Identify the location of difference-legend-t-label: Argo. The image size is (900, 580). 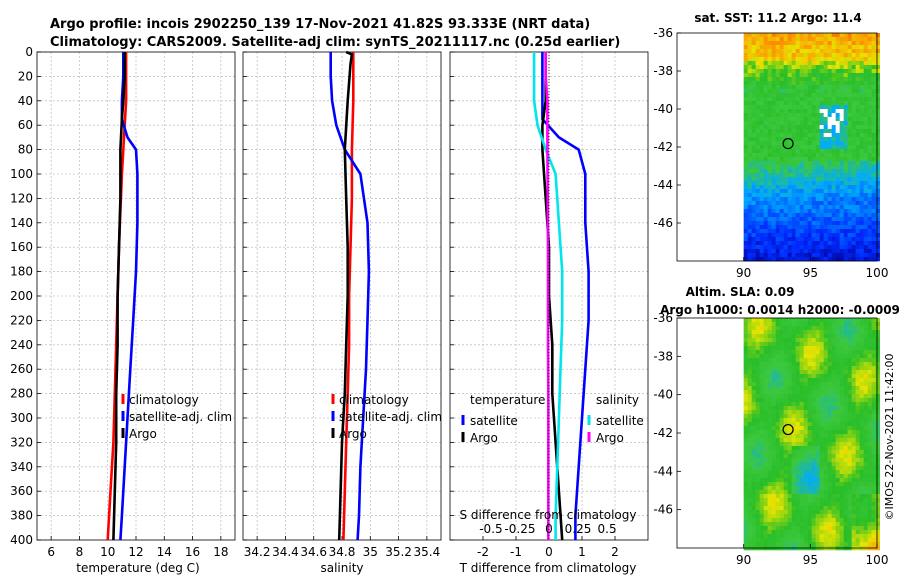
(484, 438).